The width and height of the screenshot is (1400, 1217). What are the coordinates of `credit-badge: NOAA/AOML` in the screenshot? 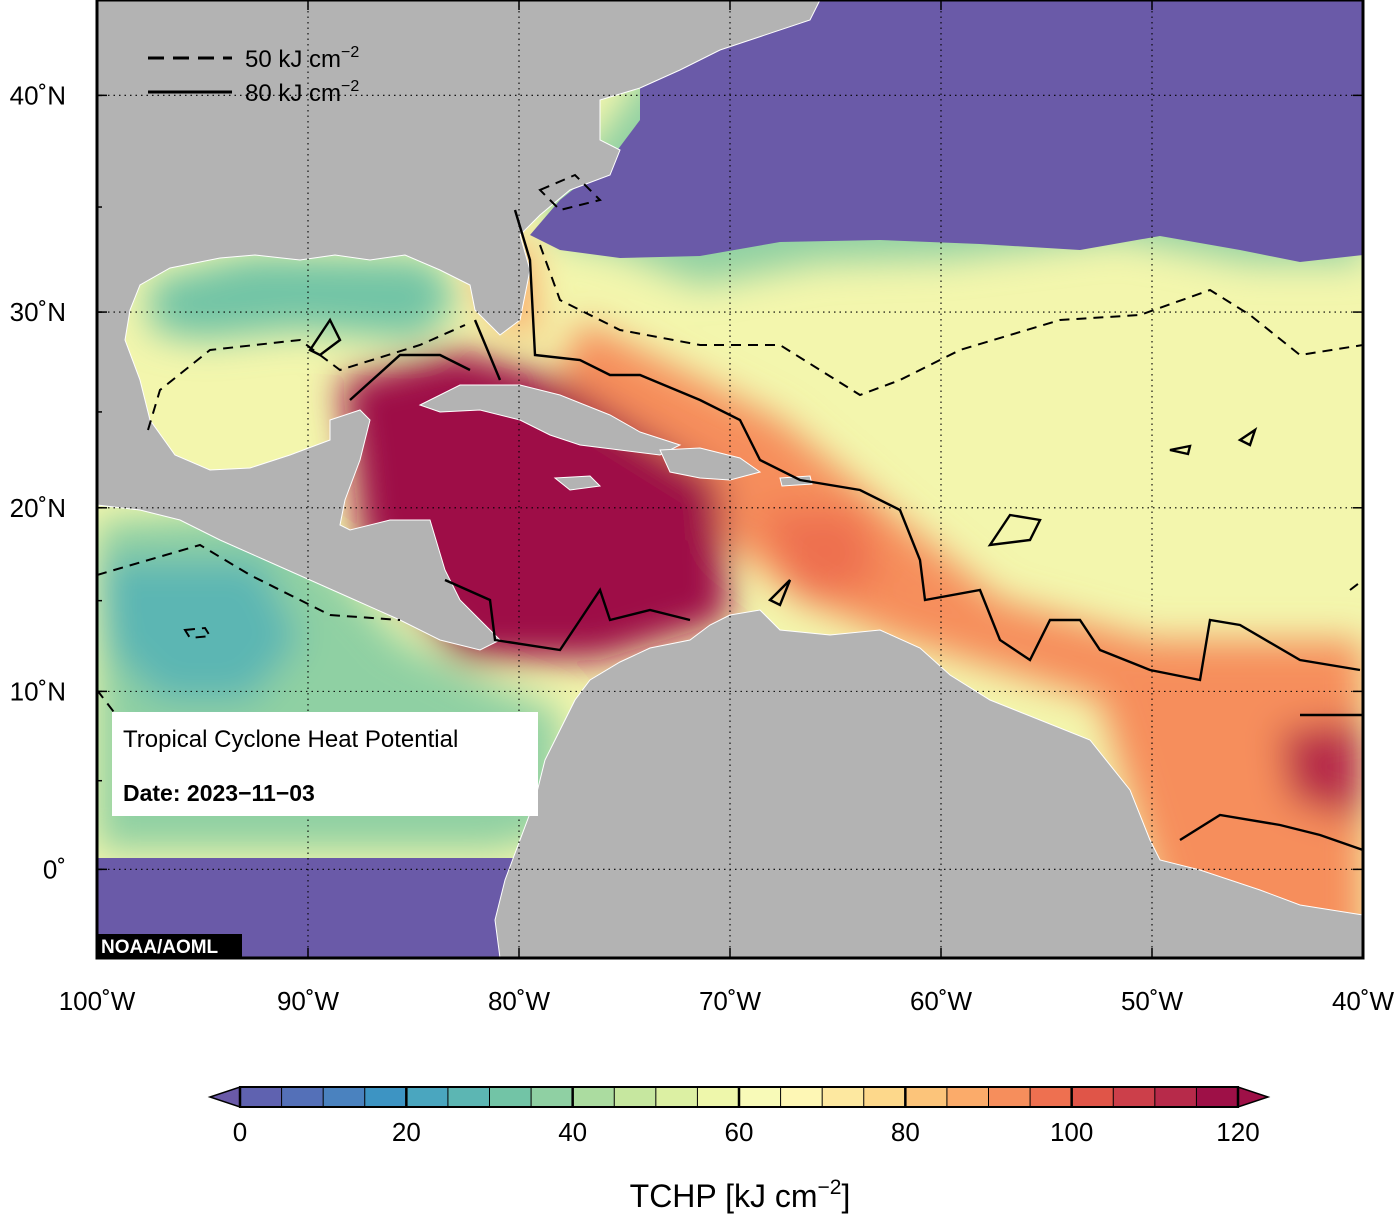 It's located at (169, 946).